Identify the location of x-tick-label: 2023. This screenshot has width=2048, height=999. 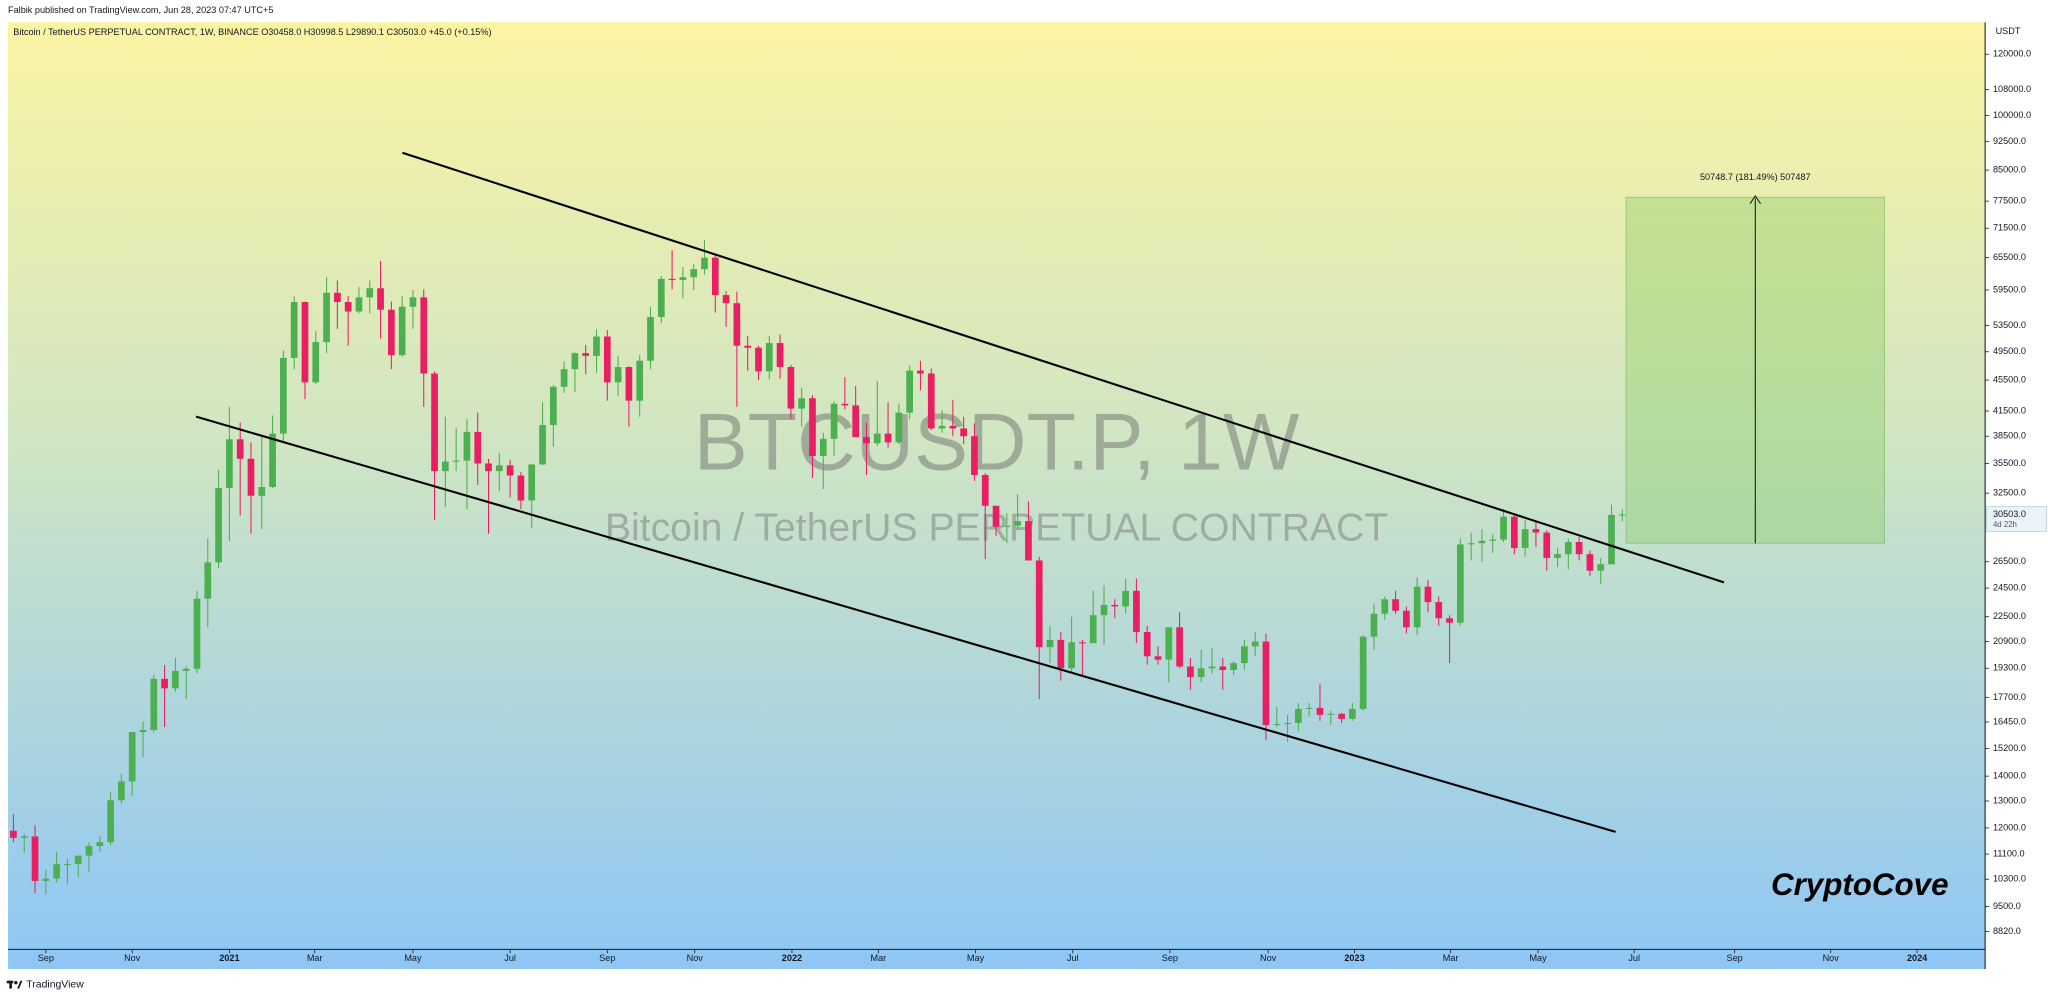
(1354, 958).